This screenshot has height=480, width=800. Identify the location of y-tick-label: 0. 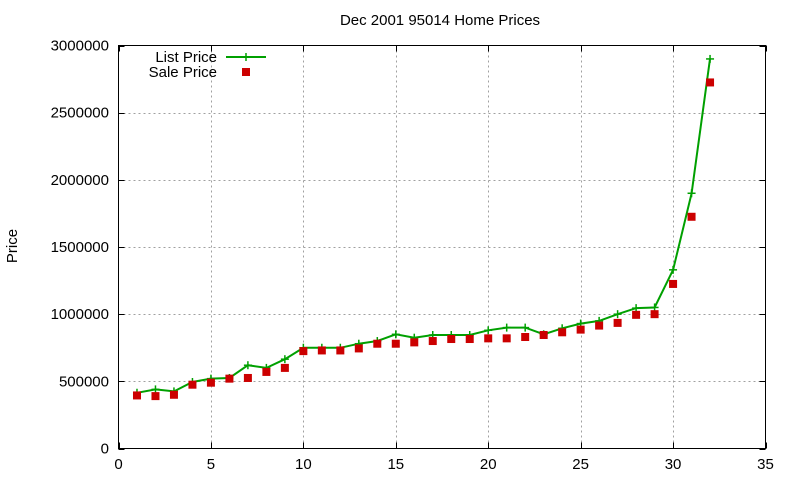
(105, 449).